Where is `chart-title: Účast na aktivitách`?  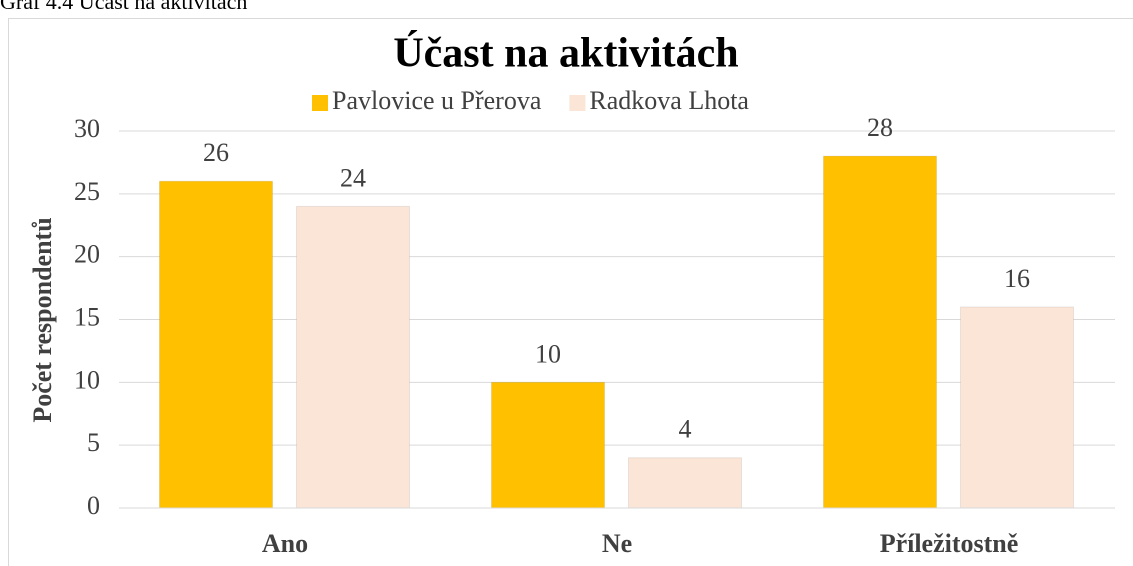
chart-title: Účast na aktivitách is located at coordinates (565, 53).